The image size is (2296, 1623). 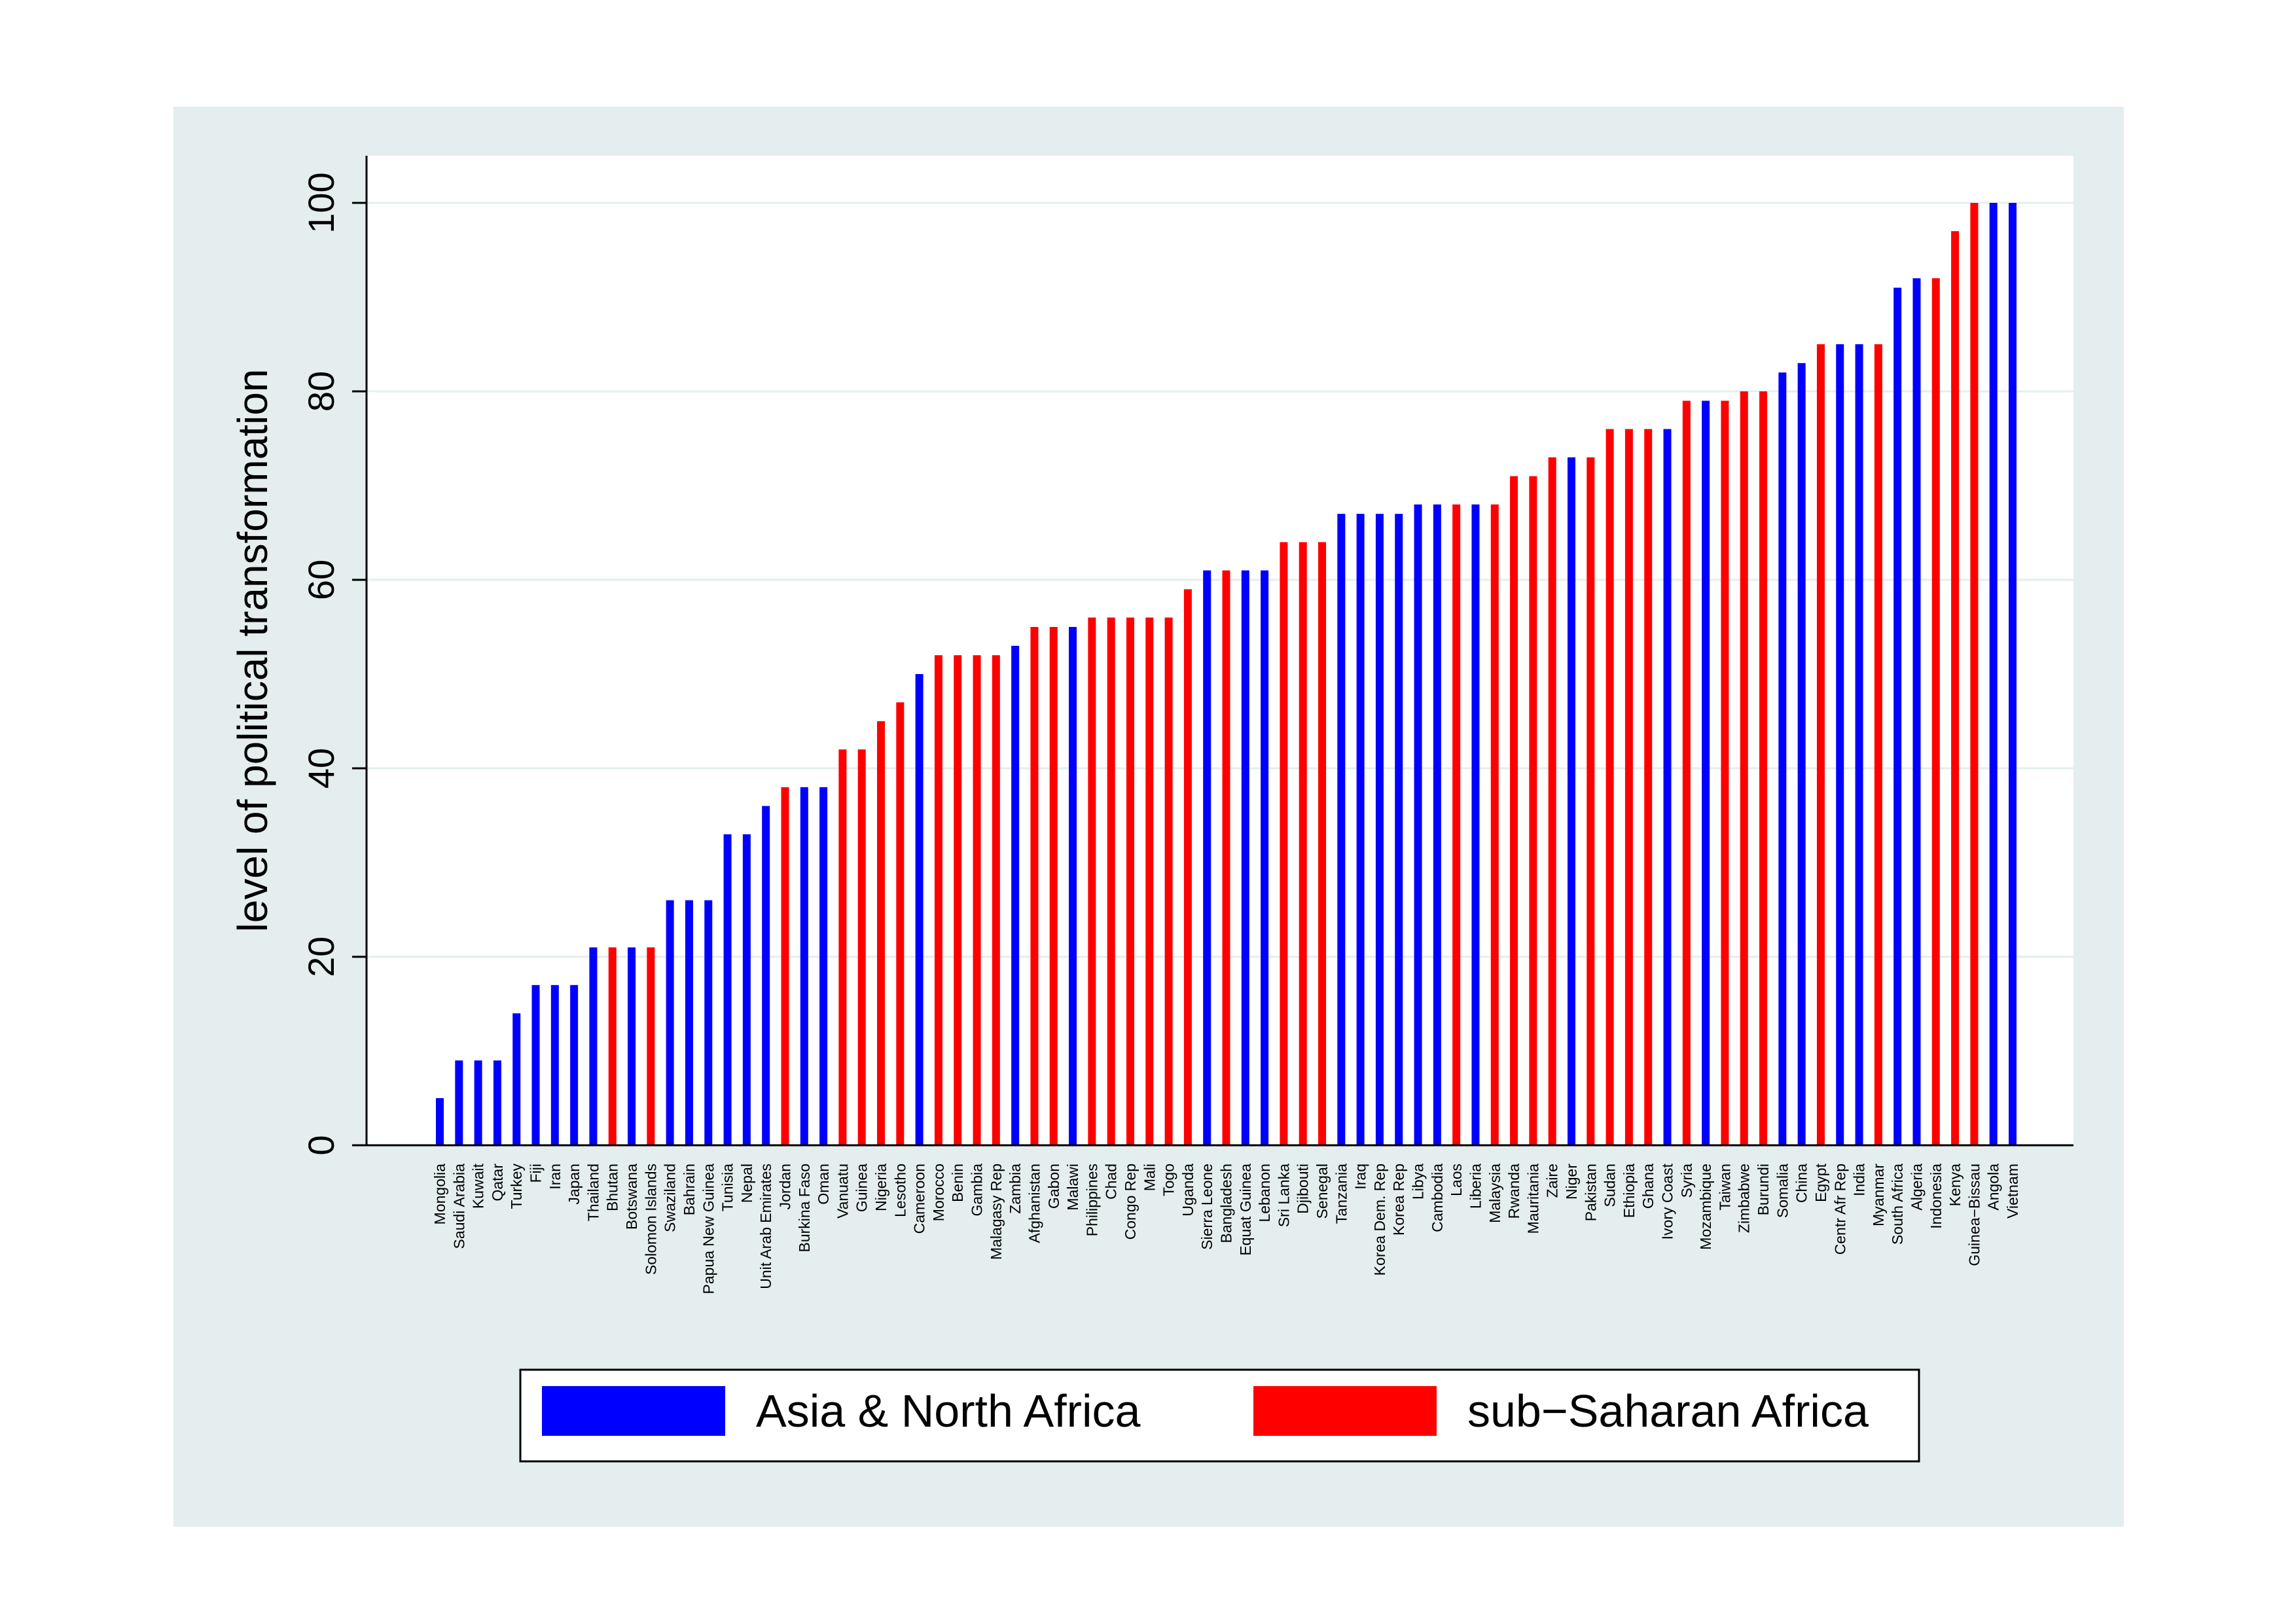 What do you see at coordinates (996, 1212) in the screenshot?
I see `x-tick-label: Malagasy Rep` at bounding box center [996, 1212].